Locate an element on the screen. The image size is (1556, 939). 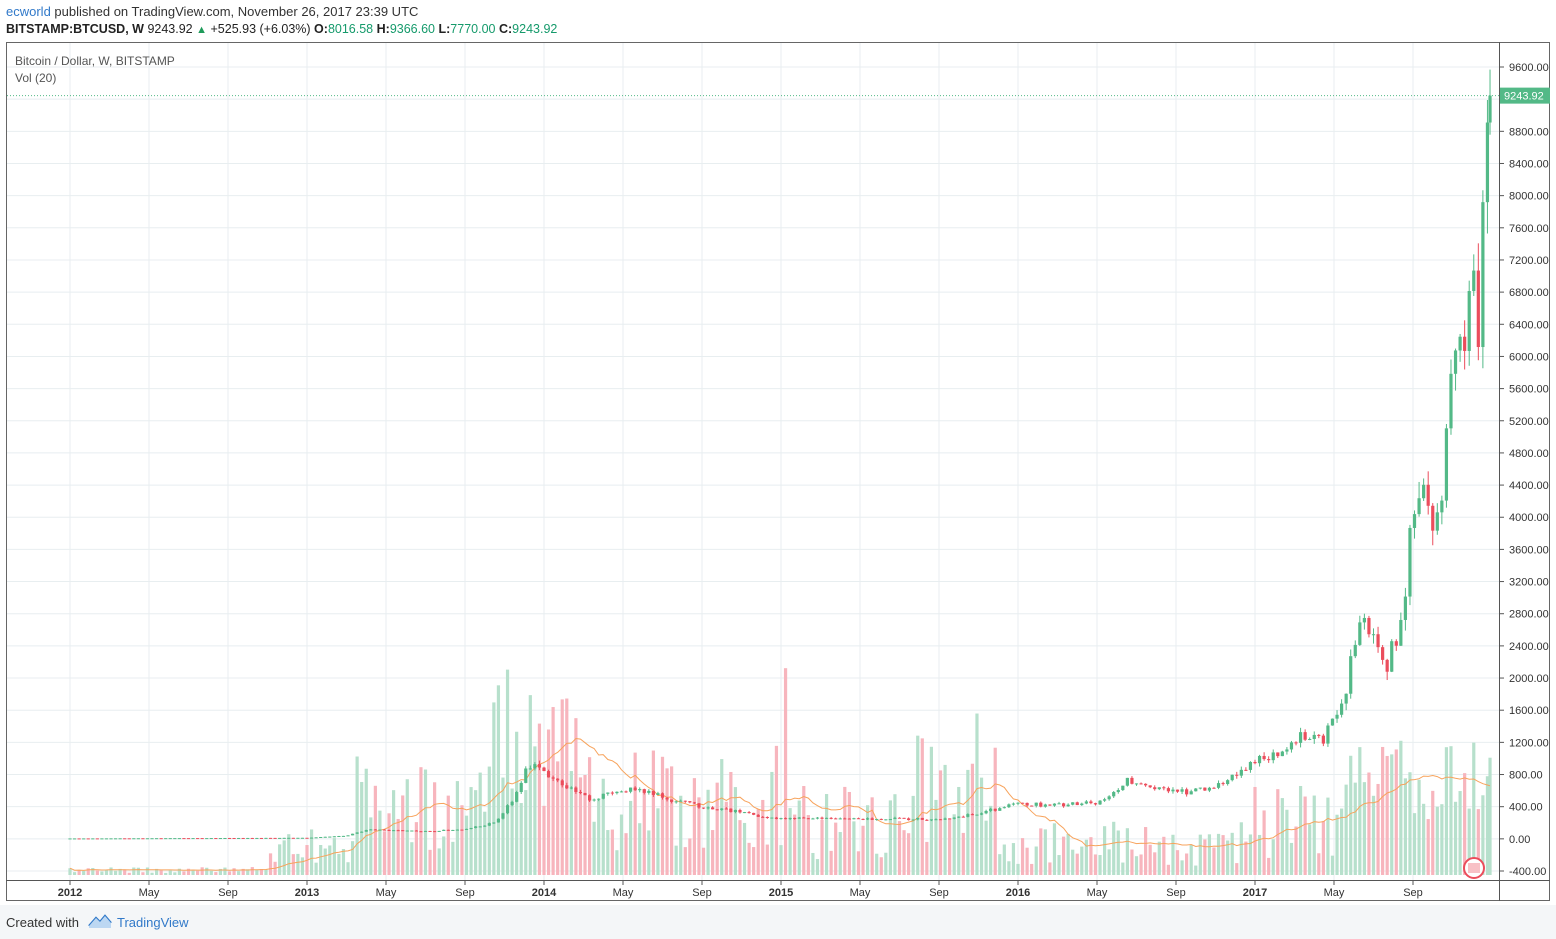
high-value: 9366.60 is located at coordinates (412, 29).